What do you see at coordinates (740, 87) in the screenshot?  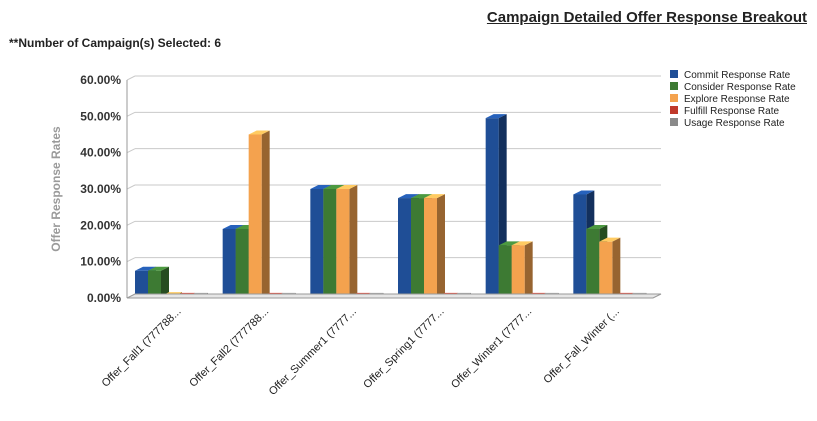 I see `legend-label: Consider Response Rate` at bounding box center [740, 87].